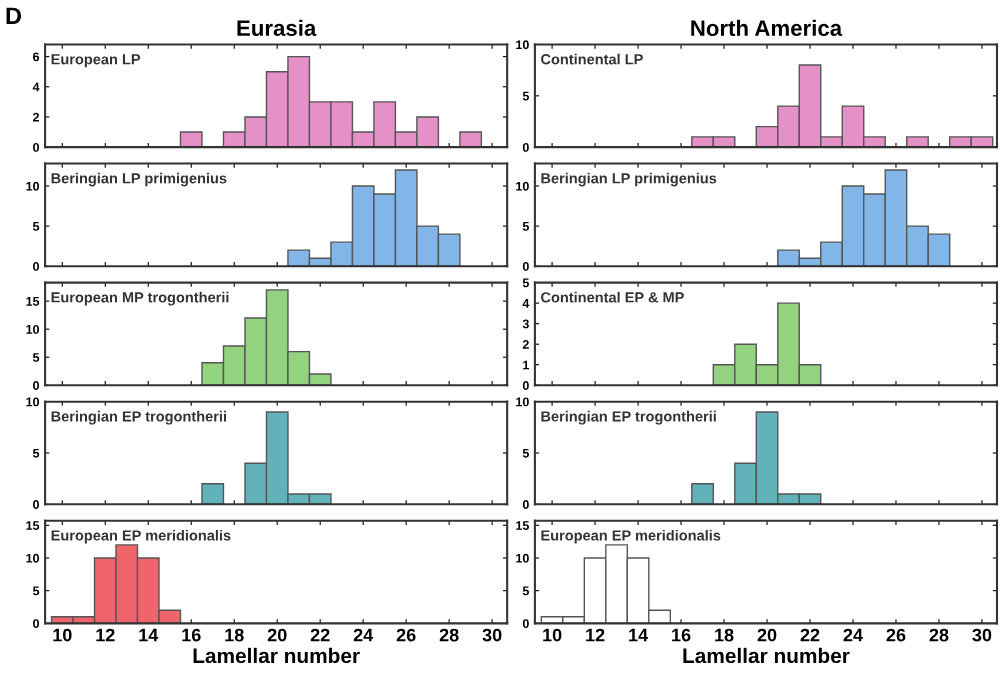 The image size is (1002, 685). Describe the element at coordinates (140, 298) in the screenshot. I see `text: European MP trogontherii` at that location.